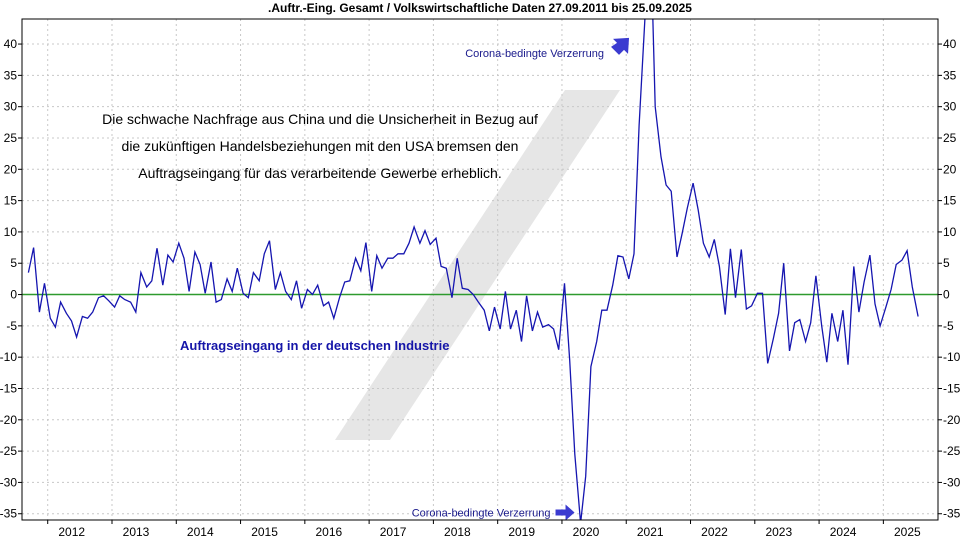  What do you see at coordinates (11, 279) in the screenshot?
I see `y-axis-left: -35 -30 -25 -20 -15 -10 -5 0 5 10 15 20 25 30 35 40` at bounding box center [11, 279].